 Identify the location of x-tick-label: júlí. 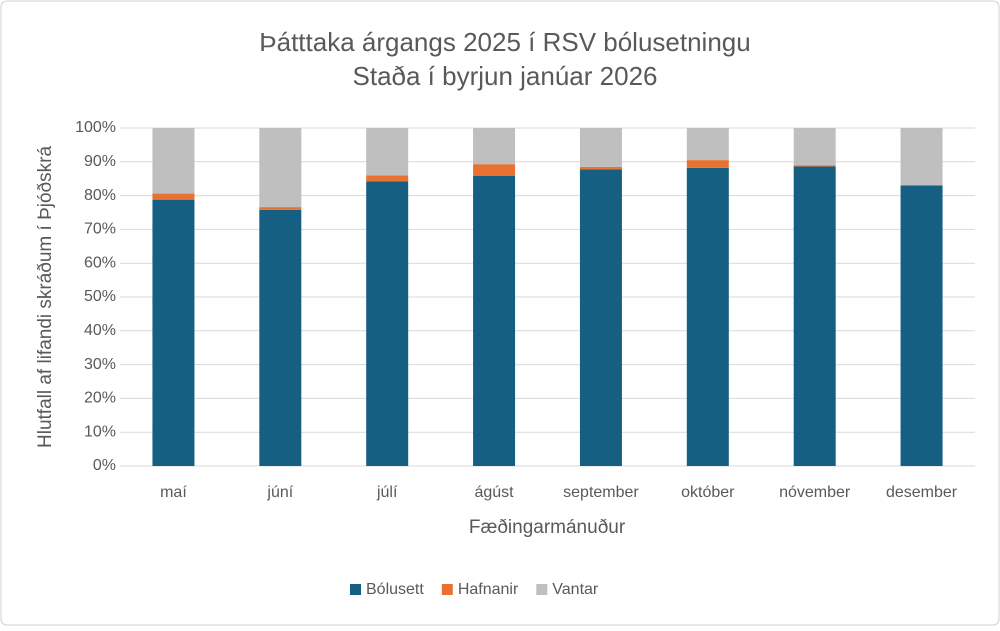
(387, 492).